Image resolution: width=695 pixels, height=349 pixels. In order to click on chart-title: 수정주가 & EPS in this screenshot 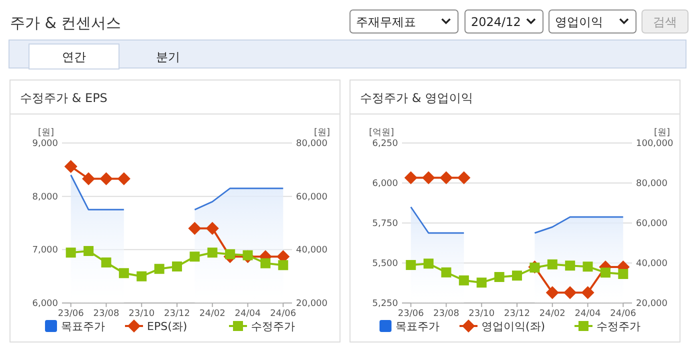, I will do `click(64, 98)`.